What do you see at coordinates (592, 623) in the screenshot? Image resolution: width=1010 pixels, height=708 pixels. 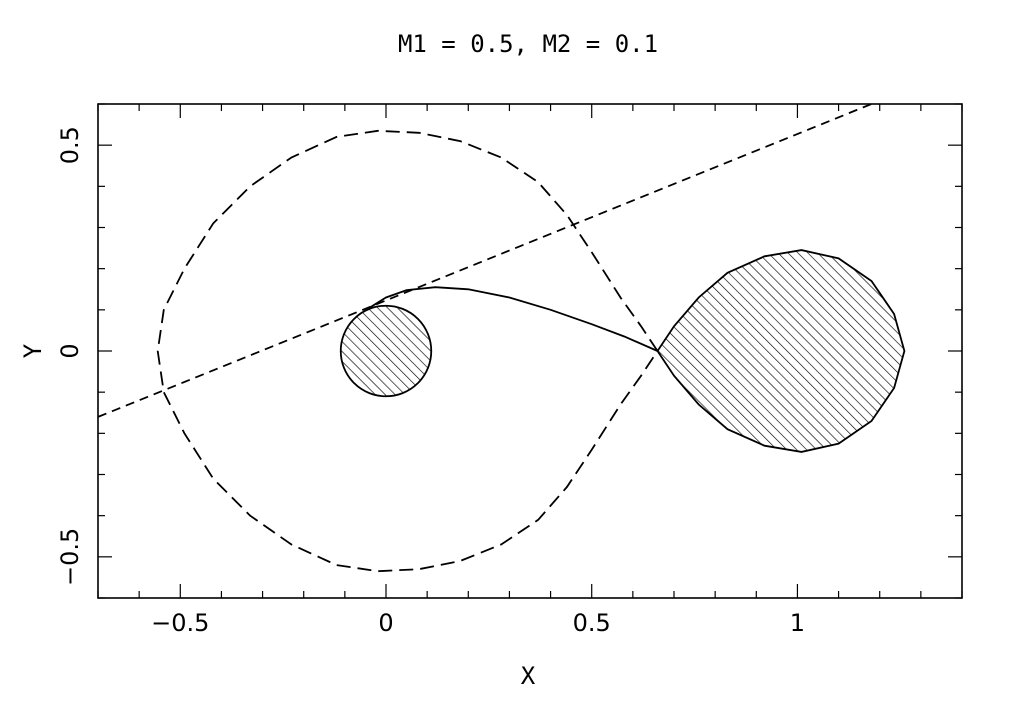 I see `x-tick-label: 0.5` at bounding box center [592, 623].